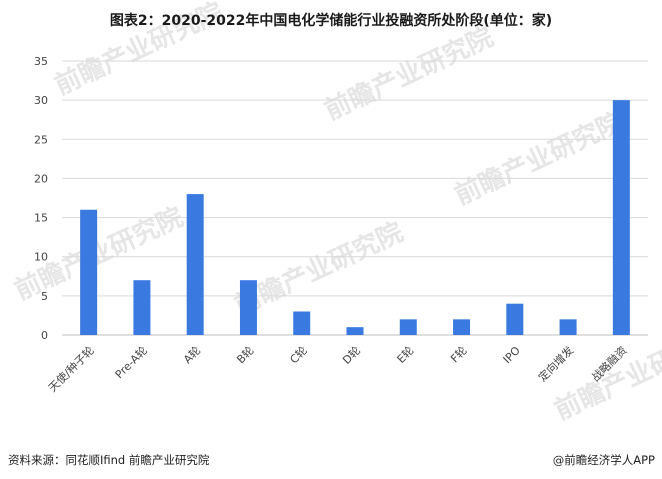  I want to click on y-axis-ticks: 0 5 10 15 20 25 30 35, so click(41, 198).